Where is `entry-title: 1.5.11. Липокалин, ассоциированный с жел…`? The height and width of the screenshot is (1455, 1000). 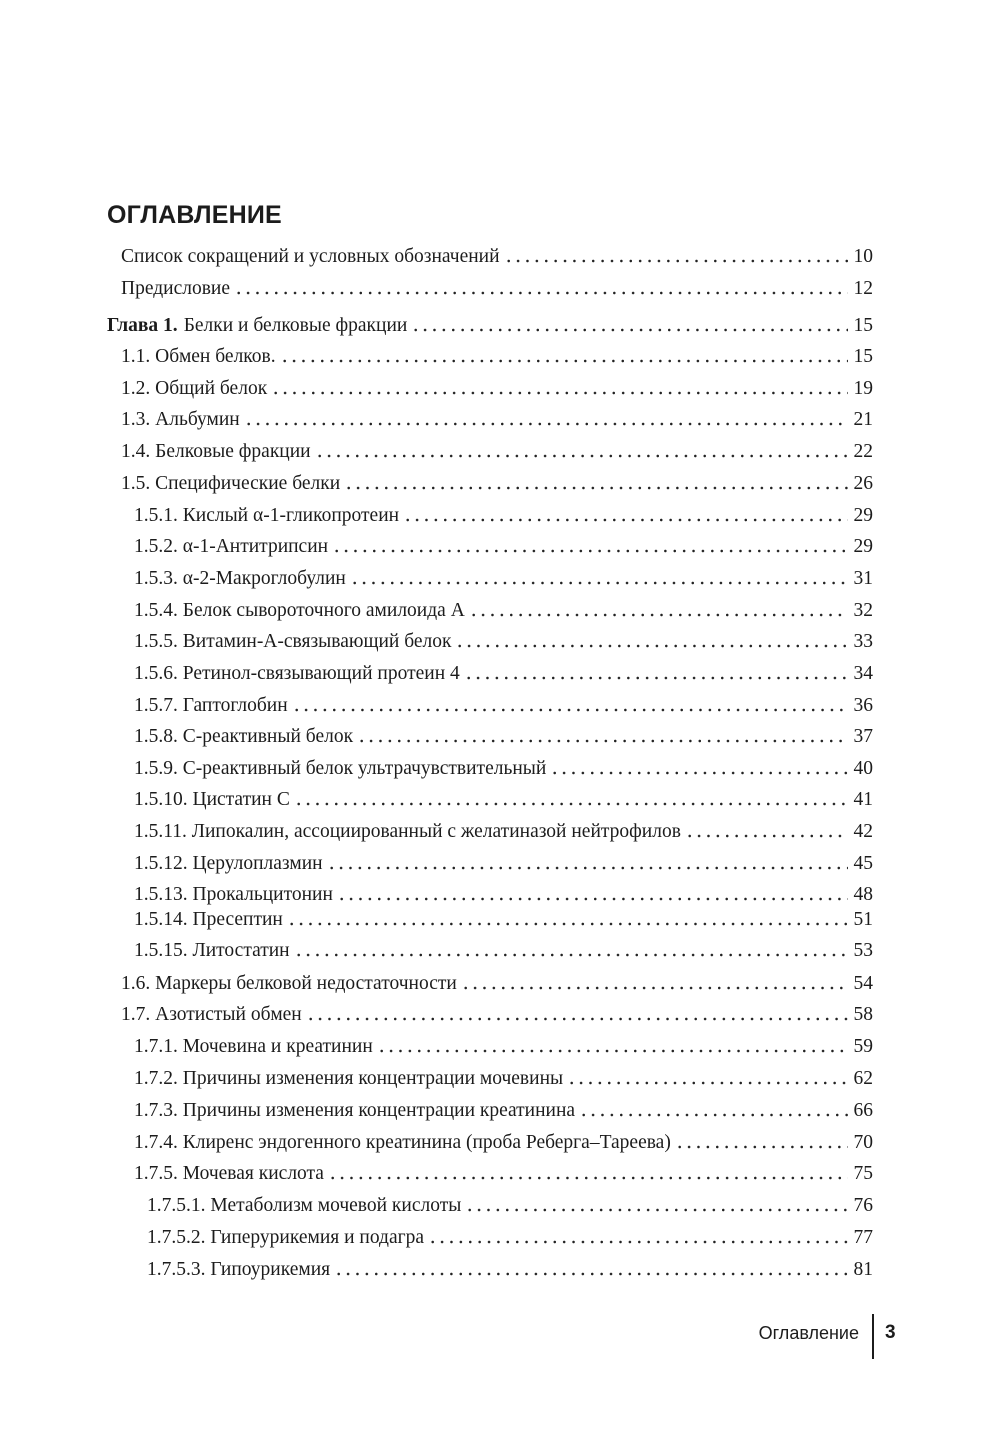 entry-title: 1.5.11. Липокалин, ассоциированный с жел… is located at coordinates (407, 831).